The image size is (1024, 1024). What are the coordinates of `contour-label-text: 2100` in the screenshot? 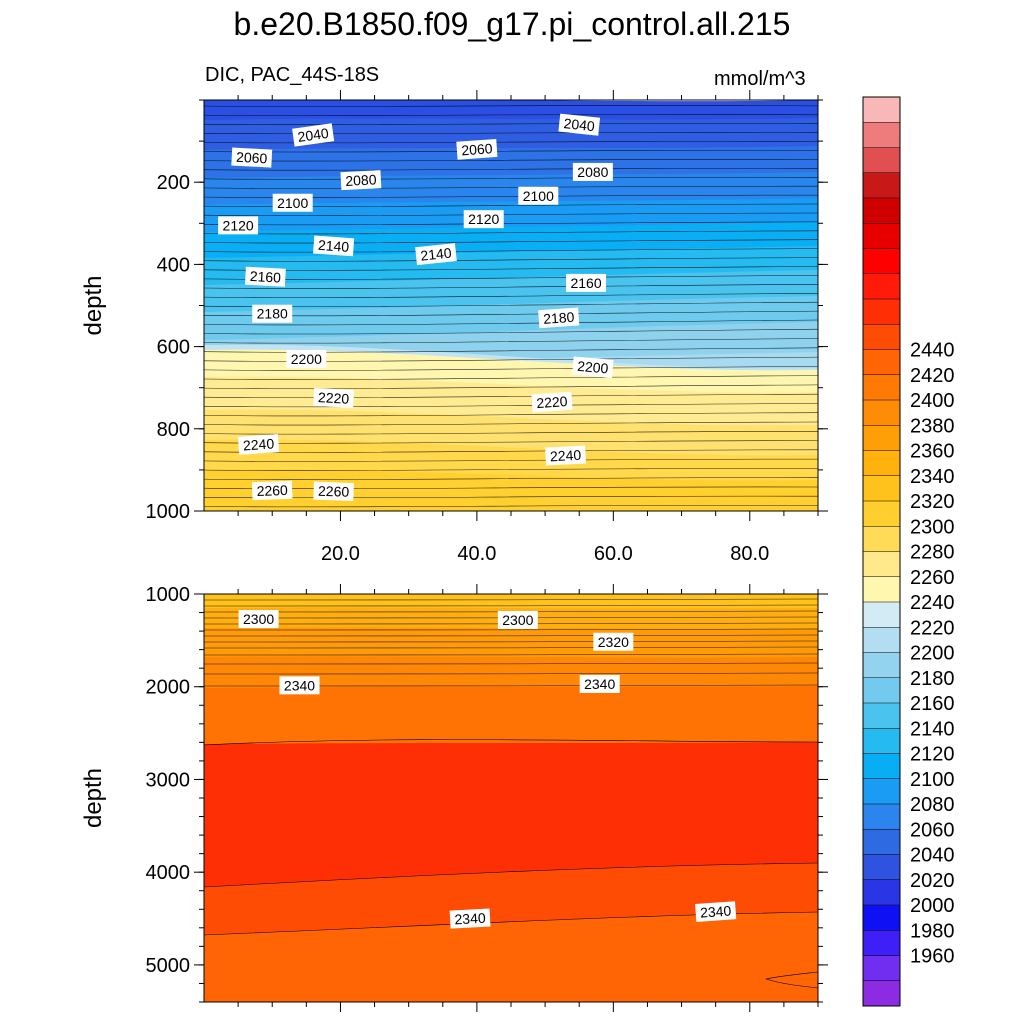 It's located at (292, 203).